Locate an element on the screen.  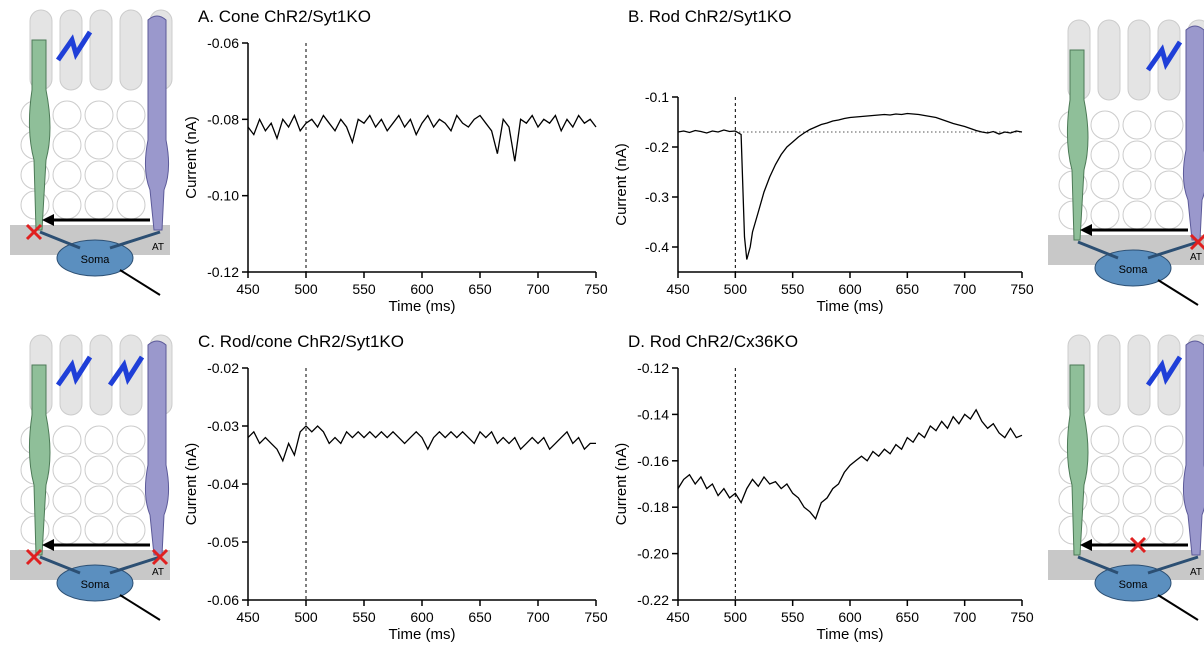
chart-title: D. Rod ChR2/Cx36KO is located at coordinates (713, 341).